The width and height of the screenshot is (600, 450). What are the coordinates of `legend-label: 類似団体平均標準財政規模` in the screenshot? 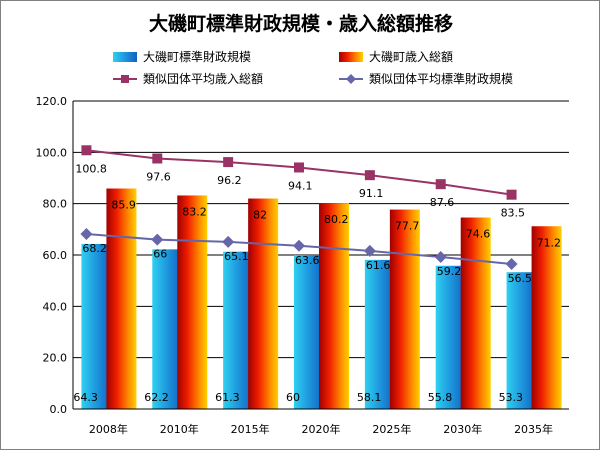 It's located at (441, 78).